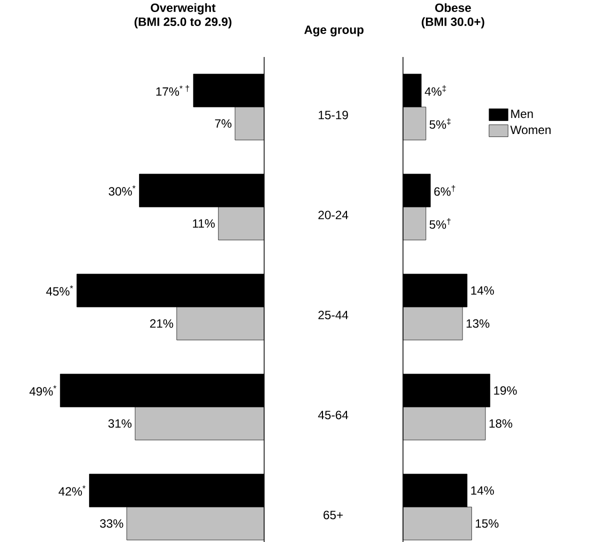 The width and height of the screenshot is (592, 542). What do you see at coordinates (122, 190) in the screenshot?
I see `data-label: 30%$^{*}$` at bounding box center [122, 190].